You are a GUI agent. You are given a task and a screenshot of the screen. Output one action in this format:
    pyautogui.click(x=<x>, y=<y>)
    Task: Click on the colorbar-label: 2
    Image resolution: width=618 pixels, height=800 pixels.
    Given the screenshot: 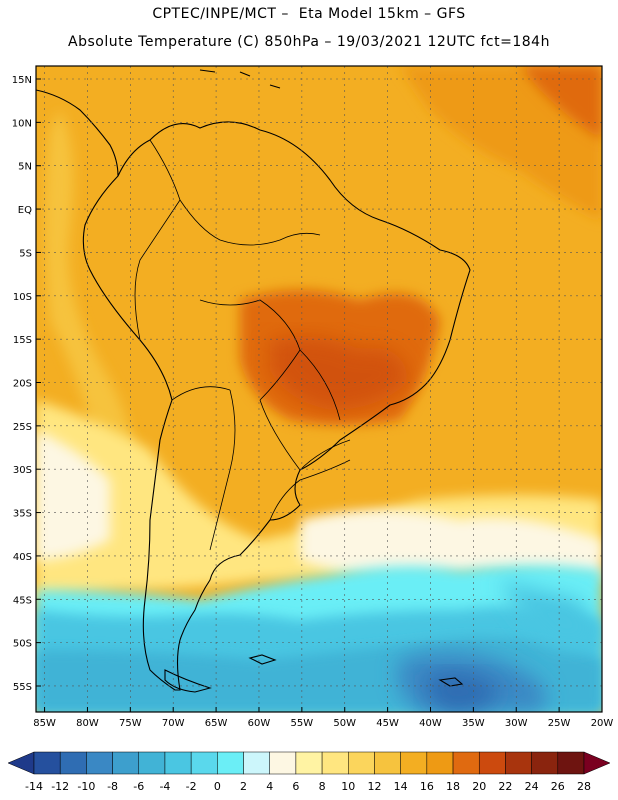 What is the action you would take?
    pyautogui.click(x=243, y=786)
    